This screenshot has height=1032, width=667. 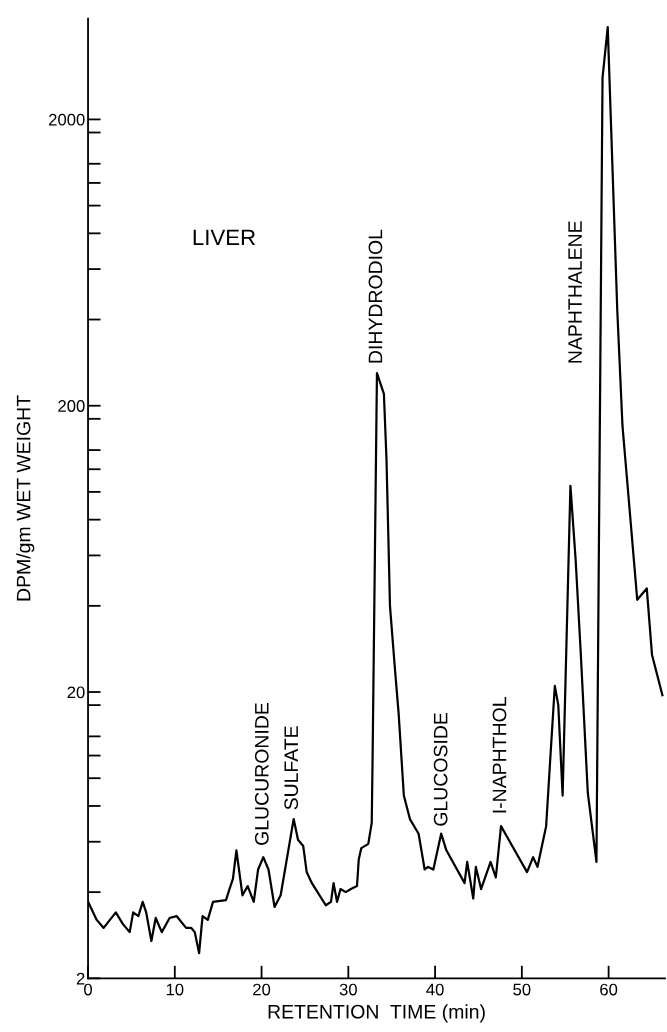 What do you see at coordinates (175, 989) in the screenshot?
I see `x-tick-label: 10` at bounding box center [175, 989].